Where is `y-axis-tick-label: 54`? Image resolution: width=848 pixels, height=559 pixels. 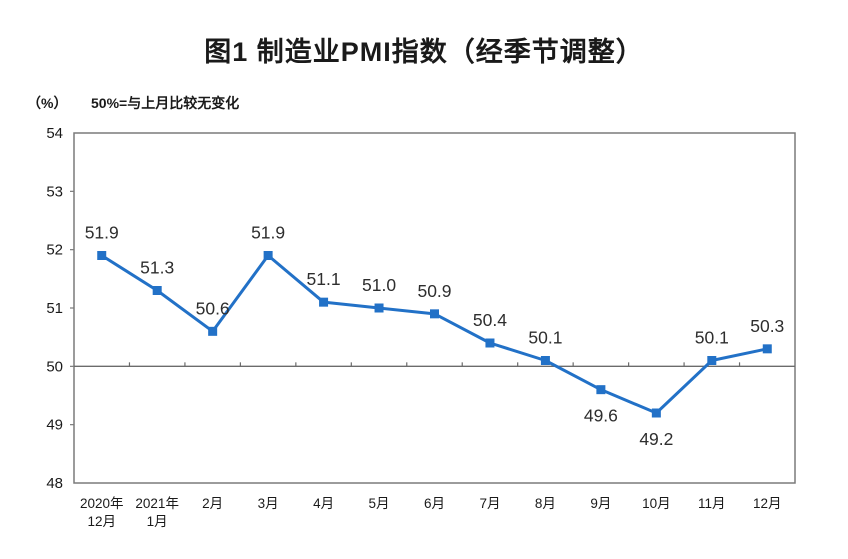 y-axis-tick-label: 54 is located at coordinates (54, 133).